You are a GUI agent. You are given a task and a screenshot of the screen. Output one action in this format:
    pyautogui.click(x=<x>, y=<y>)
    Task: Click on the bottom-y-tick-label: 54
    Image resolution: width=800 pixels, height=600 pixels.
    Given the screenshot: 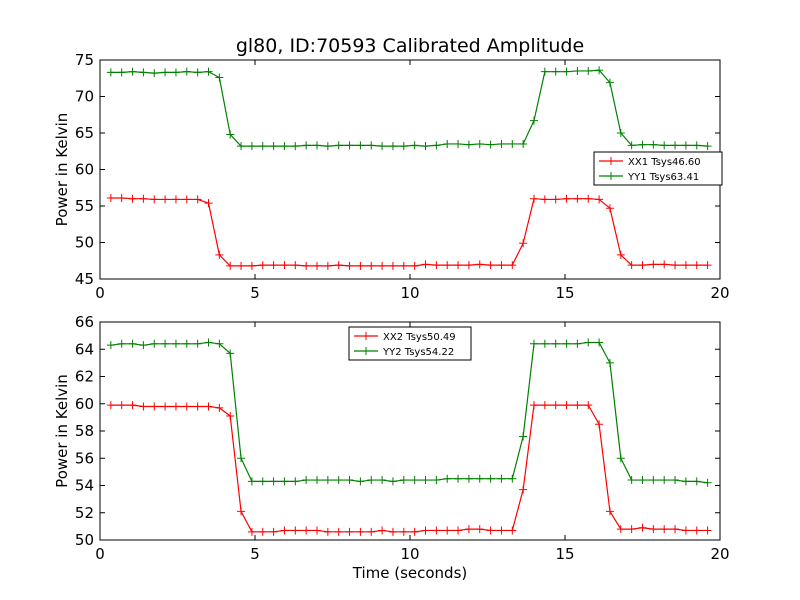 What is the action you would take?
    pyautogui.click(x=84, y=486)
    